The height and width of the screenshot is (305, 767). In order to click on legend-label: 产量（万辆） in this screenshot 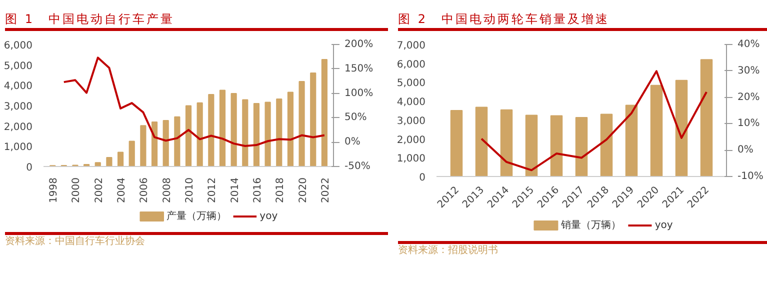, I will do `click(196, 216)`.